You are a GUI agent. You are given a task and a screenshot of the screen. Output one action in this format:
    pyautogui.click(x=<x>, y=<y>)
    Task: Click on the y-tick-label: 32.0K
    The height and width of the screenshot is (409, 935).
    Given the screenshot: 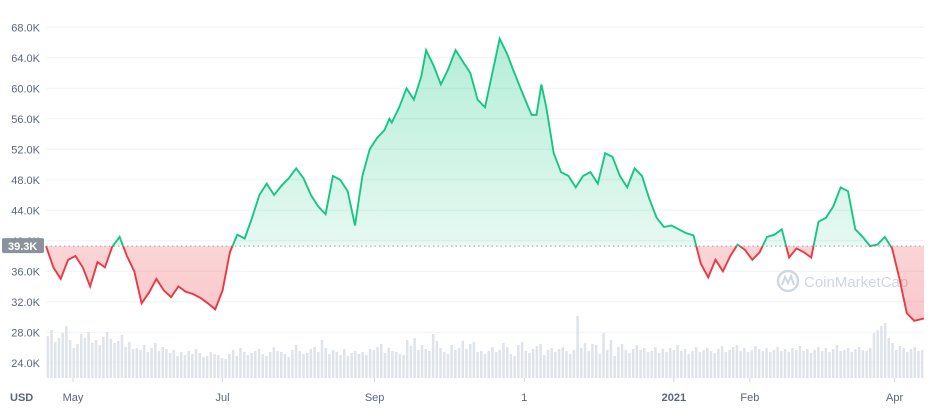 What is the action you would take?
    pyautogui.click(x=25, y=303)
    